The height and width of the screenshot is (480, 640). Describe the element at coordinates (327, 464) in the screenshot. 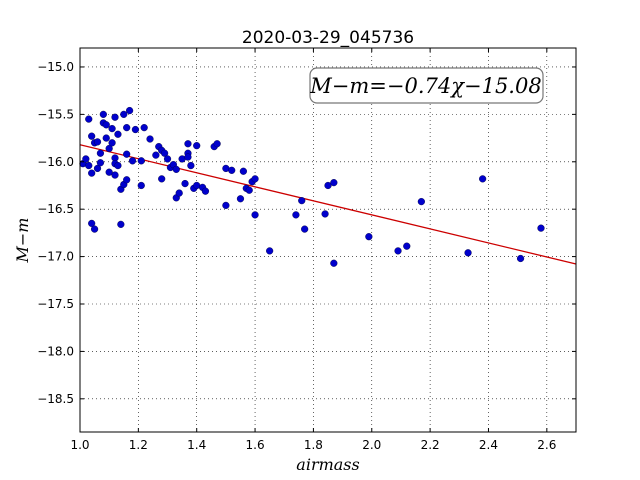

I see `x-axis-label: airmass` at that location.